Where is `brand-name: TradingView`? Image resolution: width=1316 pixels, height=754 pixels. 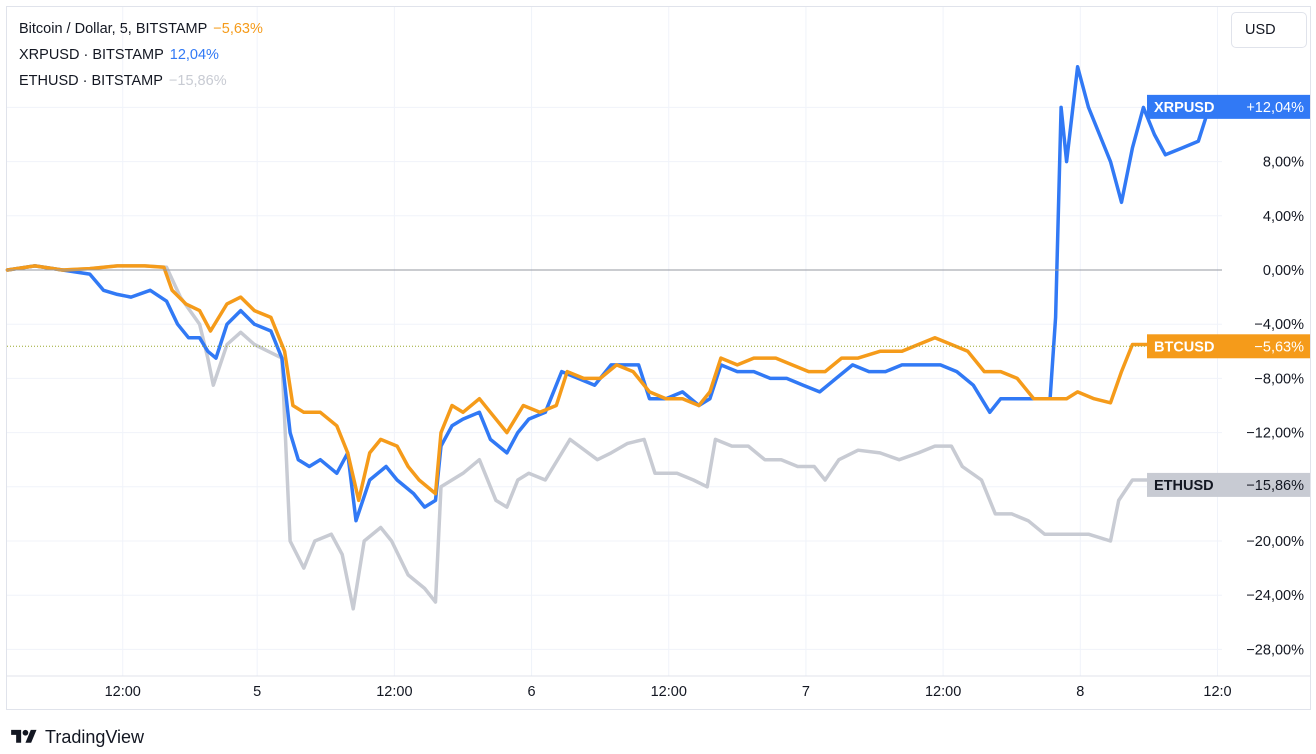
brand-name: TradingView is located at coordinates (95, 736).